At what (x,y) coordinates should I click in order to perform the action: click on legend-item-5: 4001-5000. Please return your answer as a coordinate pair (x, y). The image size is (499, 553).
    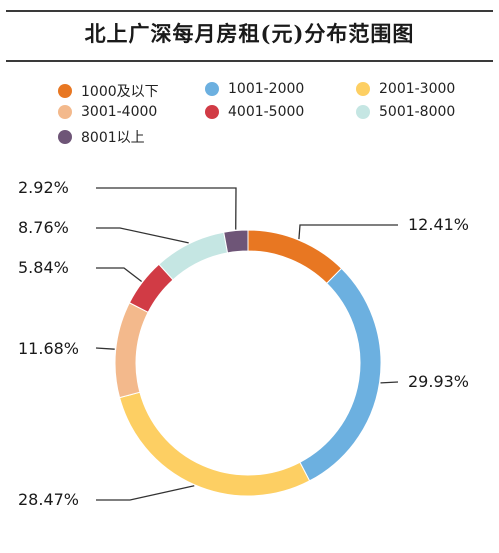
    Looking at the image, I should click on (254, 112).